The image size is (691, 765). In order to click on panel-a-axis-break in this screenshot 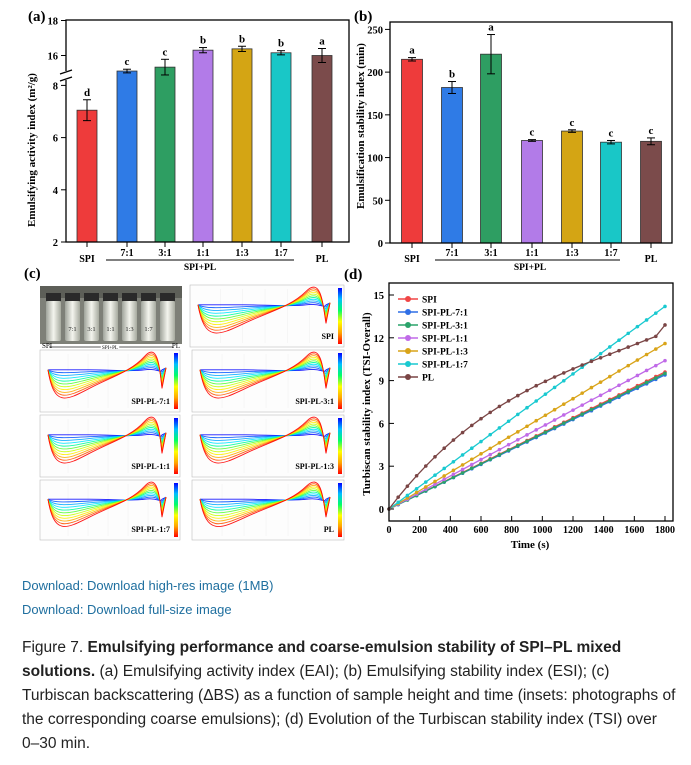, I will do `click(66, 75)`.